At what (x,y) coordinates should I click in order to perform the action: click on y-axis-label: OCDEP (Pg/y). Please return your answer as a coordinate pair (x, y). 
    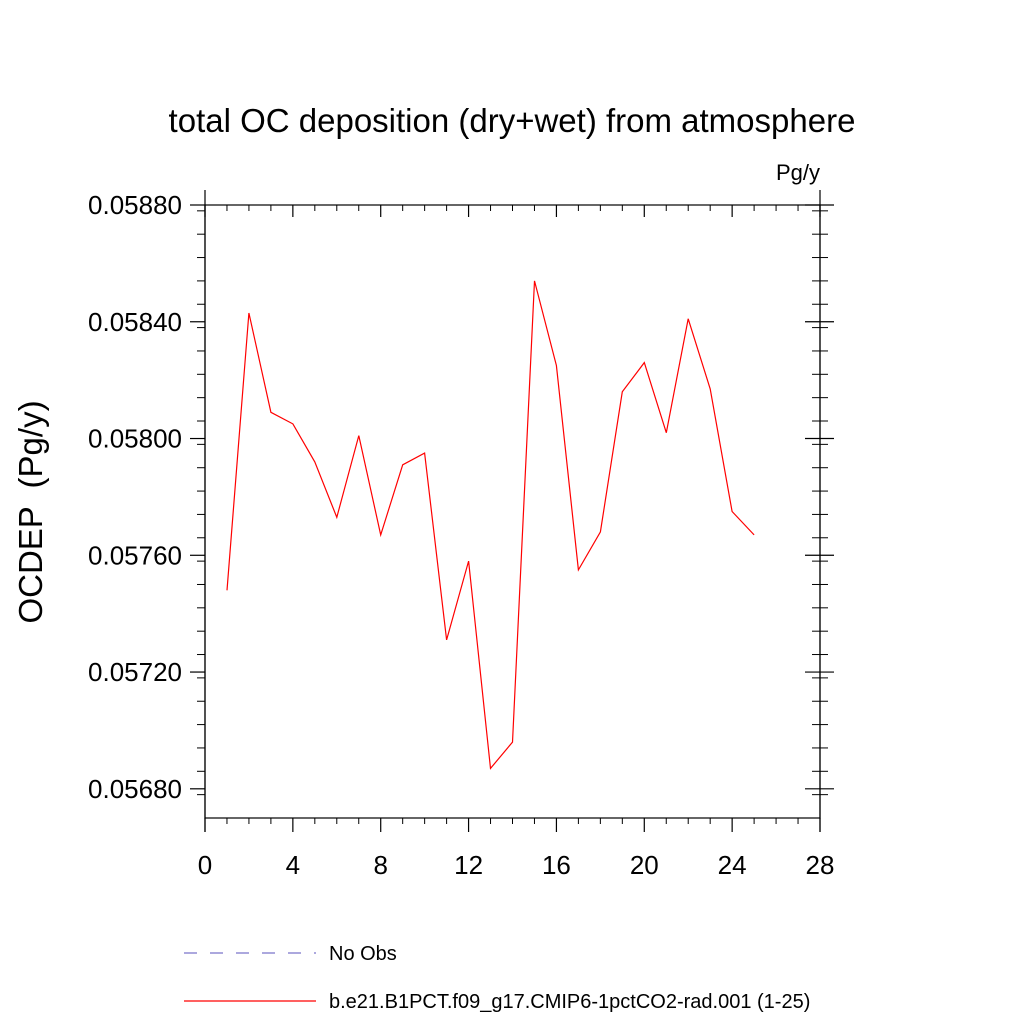
    Looking at the image, I should click on (30, 511).